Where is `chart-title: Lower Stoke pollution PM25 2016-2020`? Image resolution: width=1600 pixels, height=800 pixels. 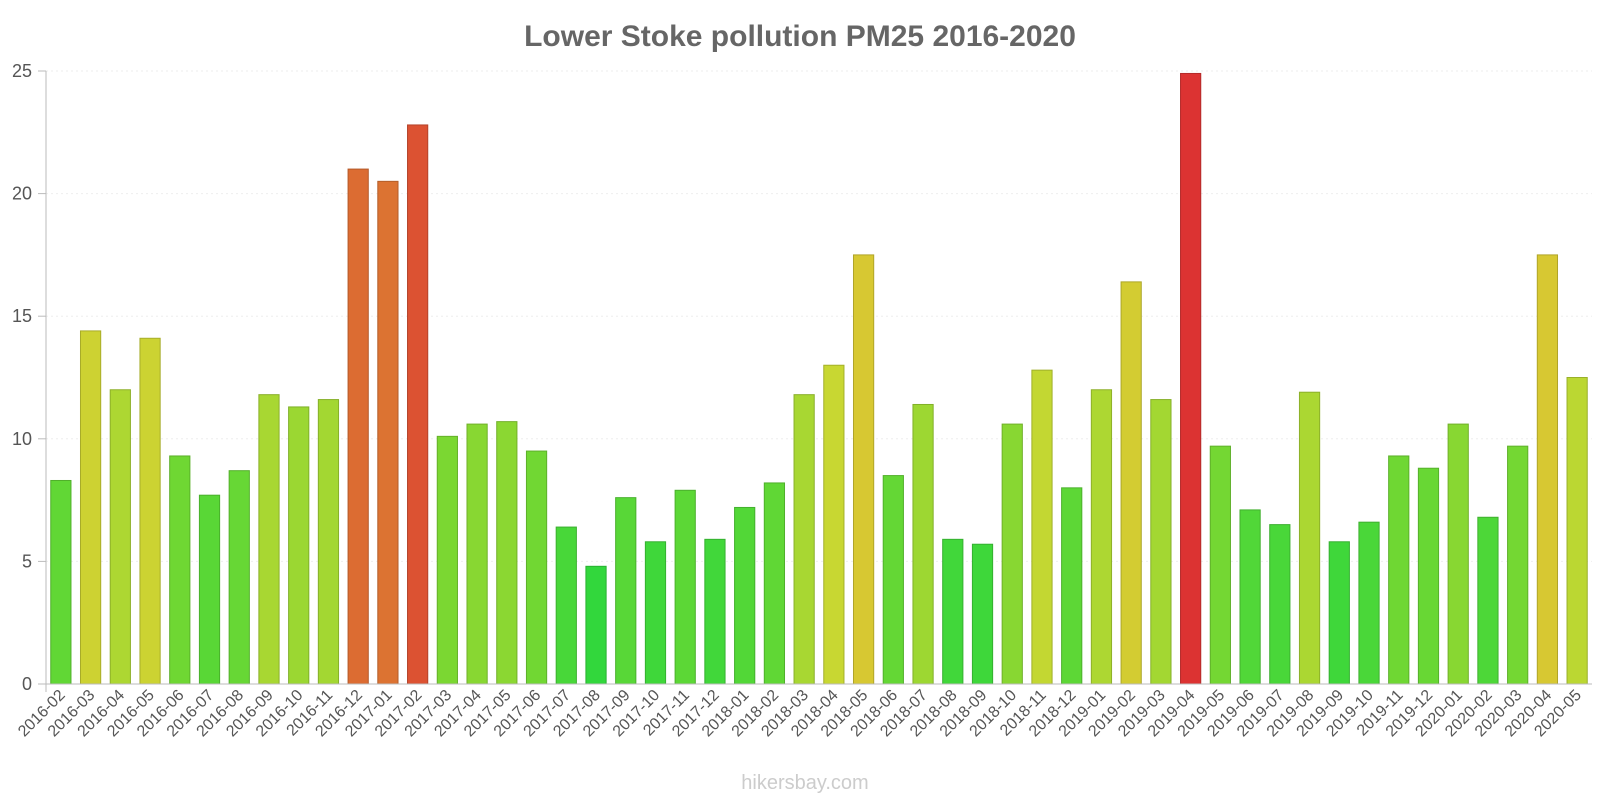
chart-title: Lower Stoke pollution PM25 2016-2020 is located at coordinates (800, 36).